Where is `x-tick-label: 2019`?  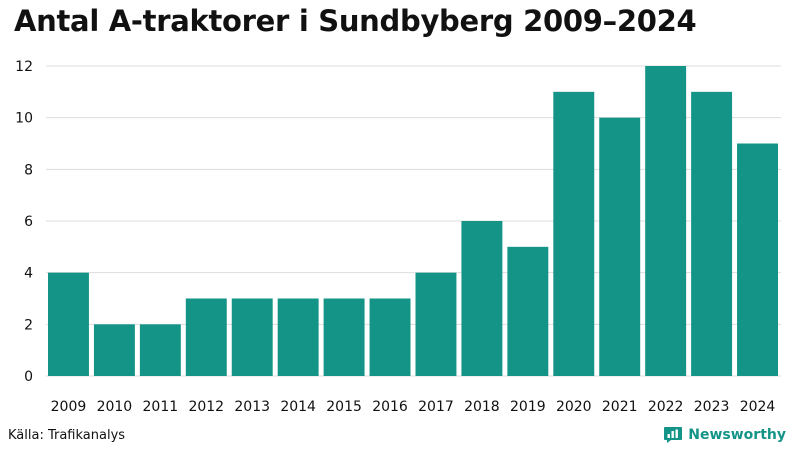 x-tick-label: 2019 is located at coordinates (528, 407).